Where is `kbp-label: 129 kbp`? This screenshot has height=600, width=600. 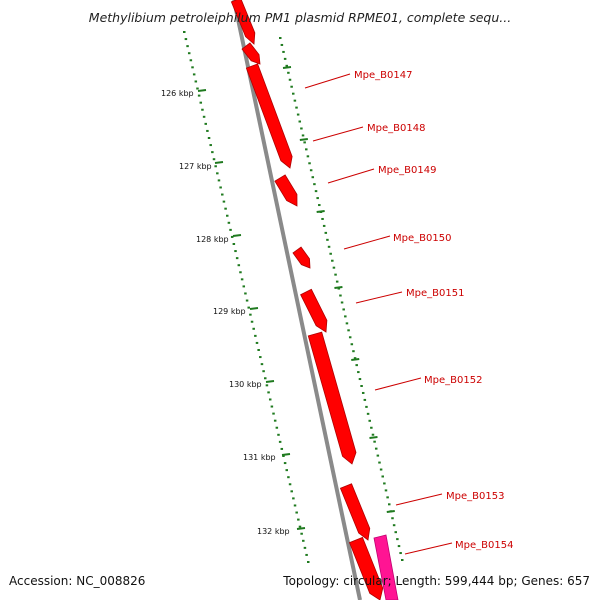
kbp-label: 129 kbp is located at coordinates (229, 311).